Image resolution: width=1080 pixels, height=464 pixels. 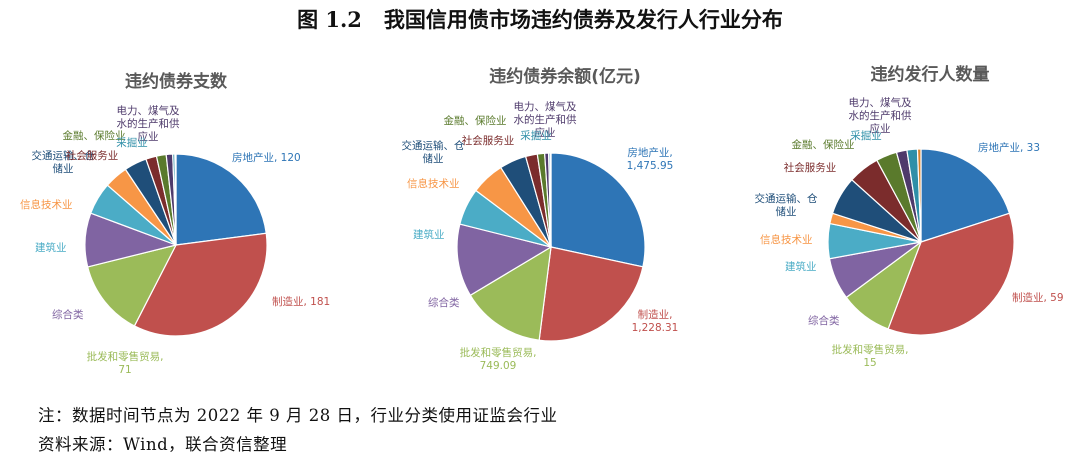 I want to click on data-label-批发和零售贸易: 批发和零售贸易, 749.09, so click(x=498, y=359).